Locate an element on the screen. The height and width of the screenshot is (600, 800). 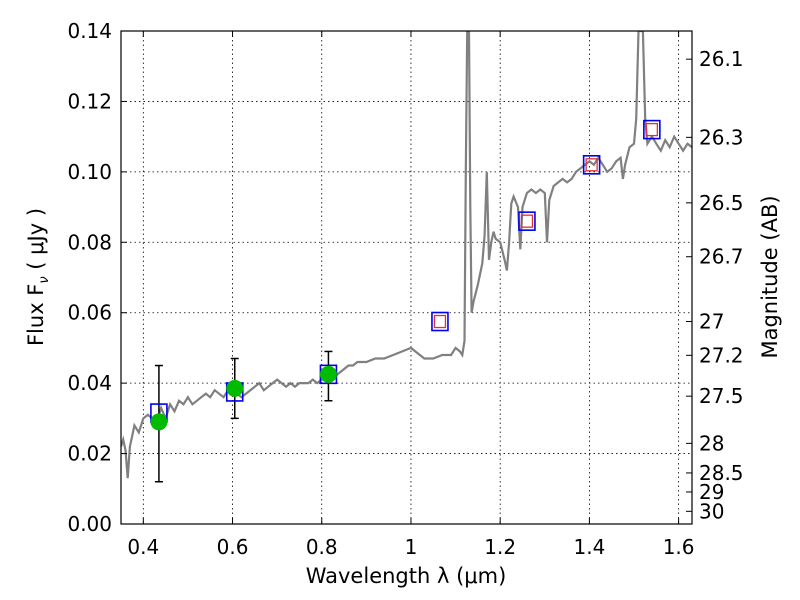
right-tick-label: 26.1 is located at coordinates (721, 59).